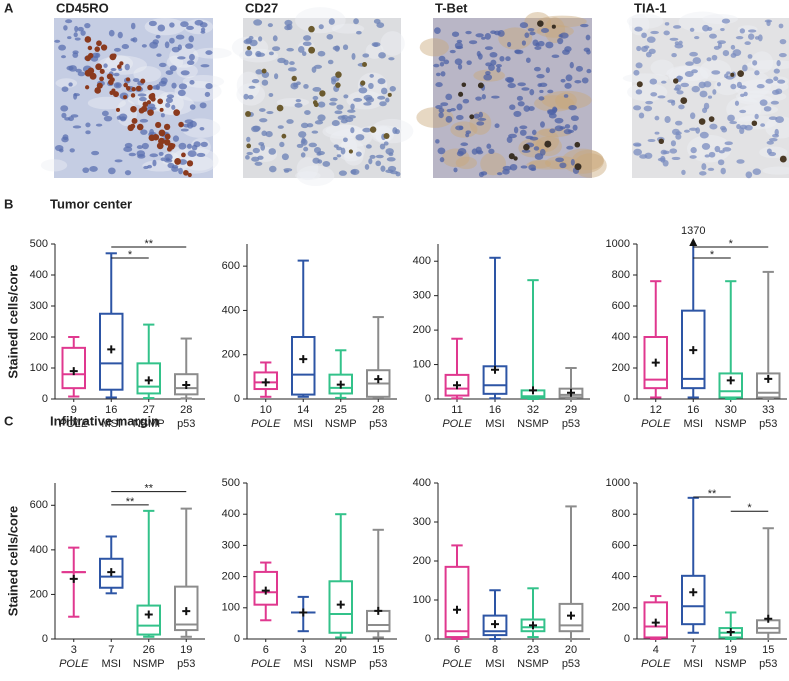 The image size is (789, 681). What do you see at coordinates (266, 664) in the screenshot?
I see `x-tick-label: POLE` at bounding box center [266, 664].